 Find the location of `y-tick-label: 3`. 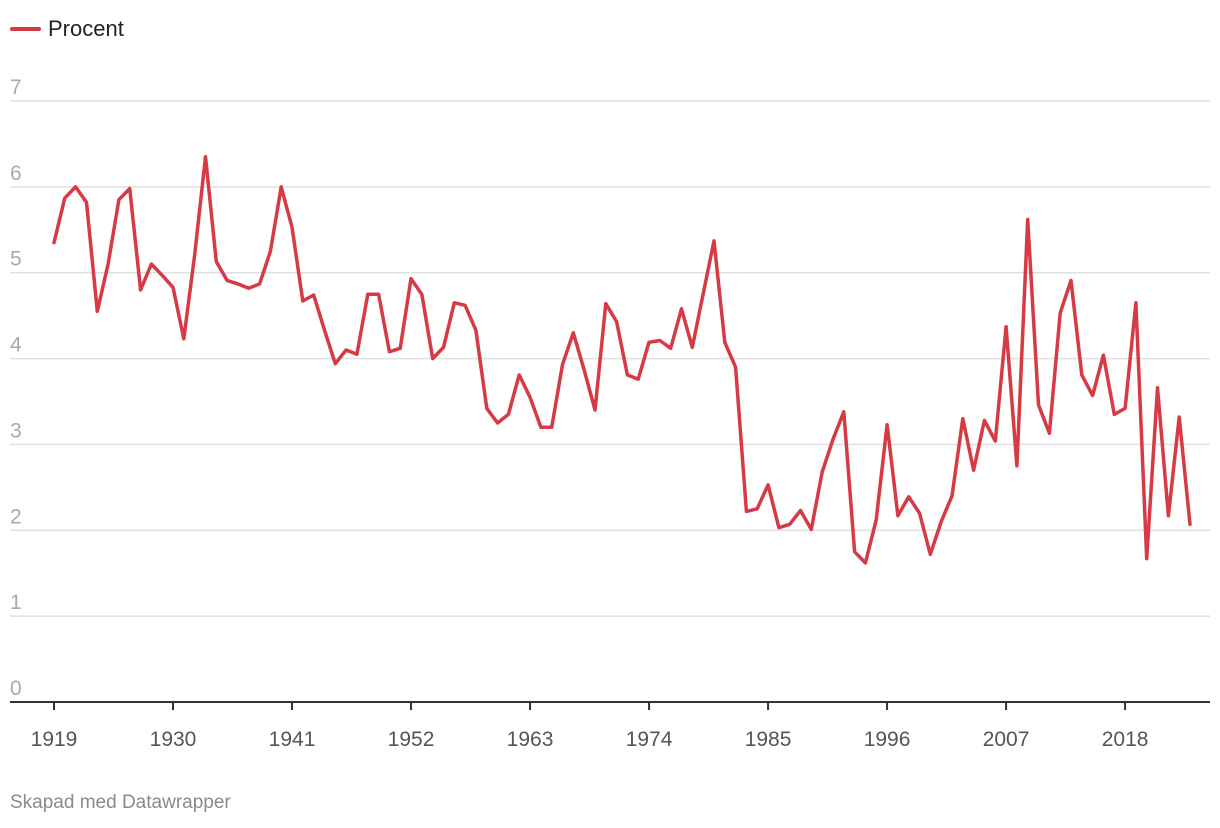

y-tick-label: 3 is located at coordinates (16, 430).